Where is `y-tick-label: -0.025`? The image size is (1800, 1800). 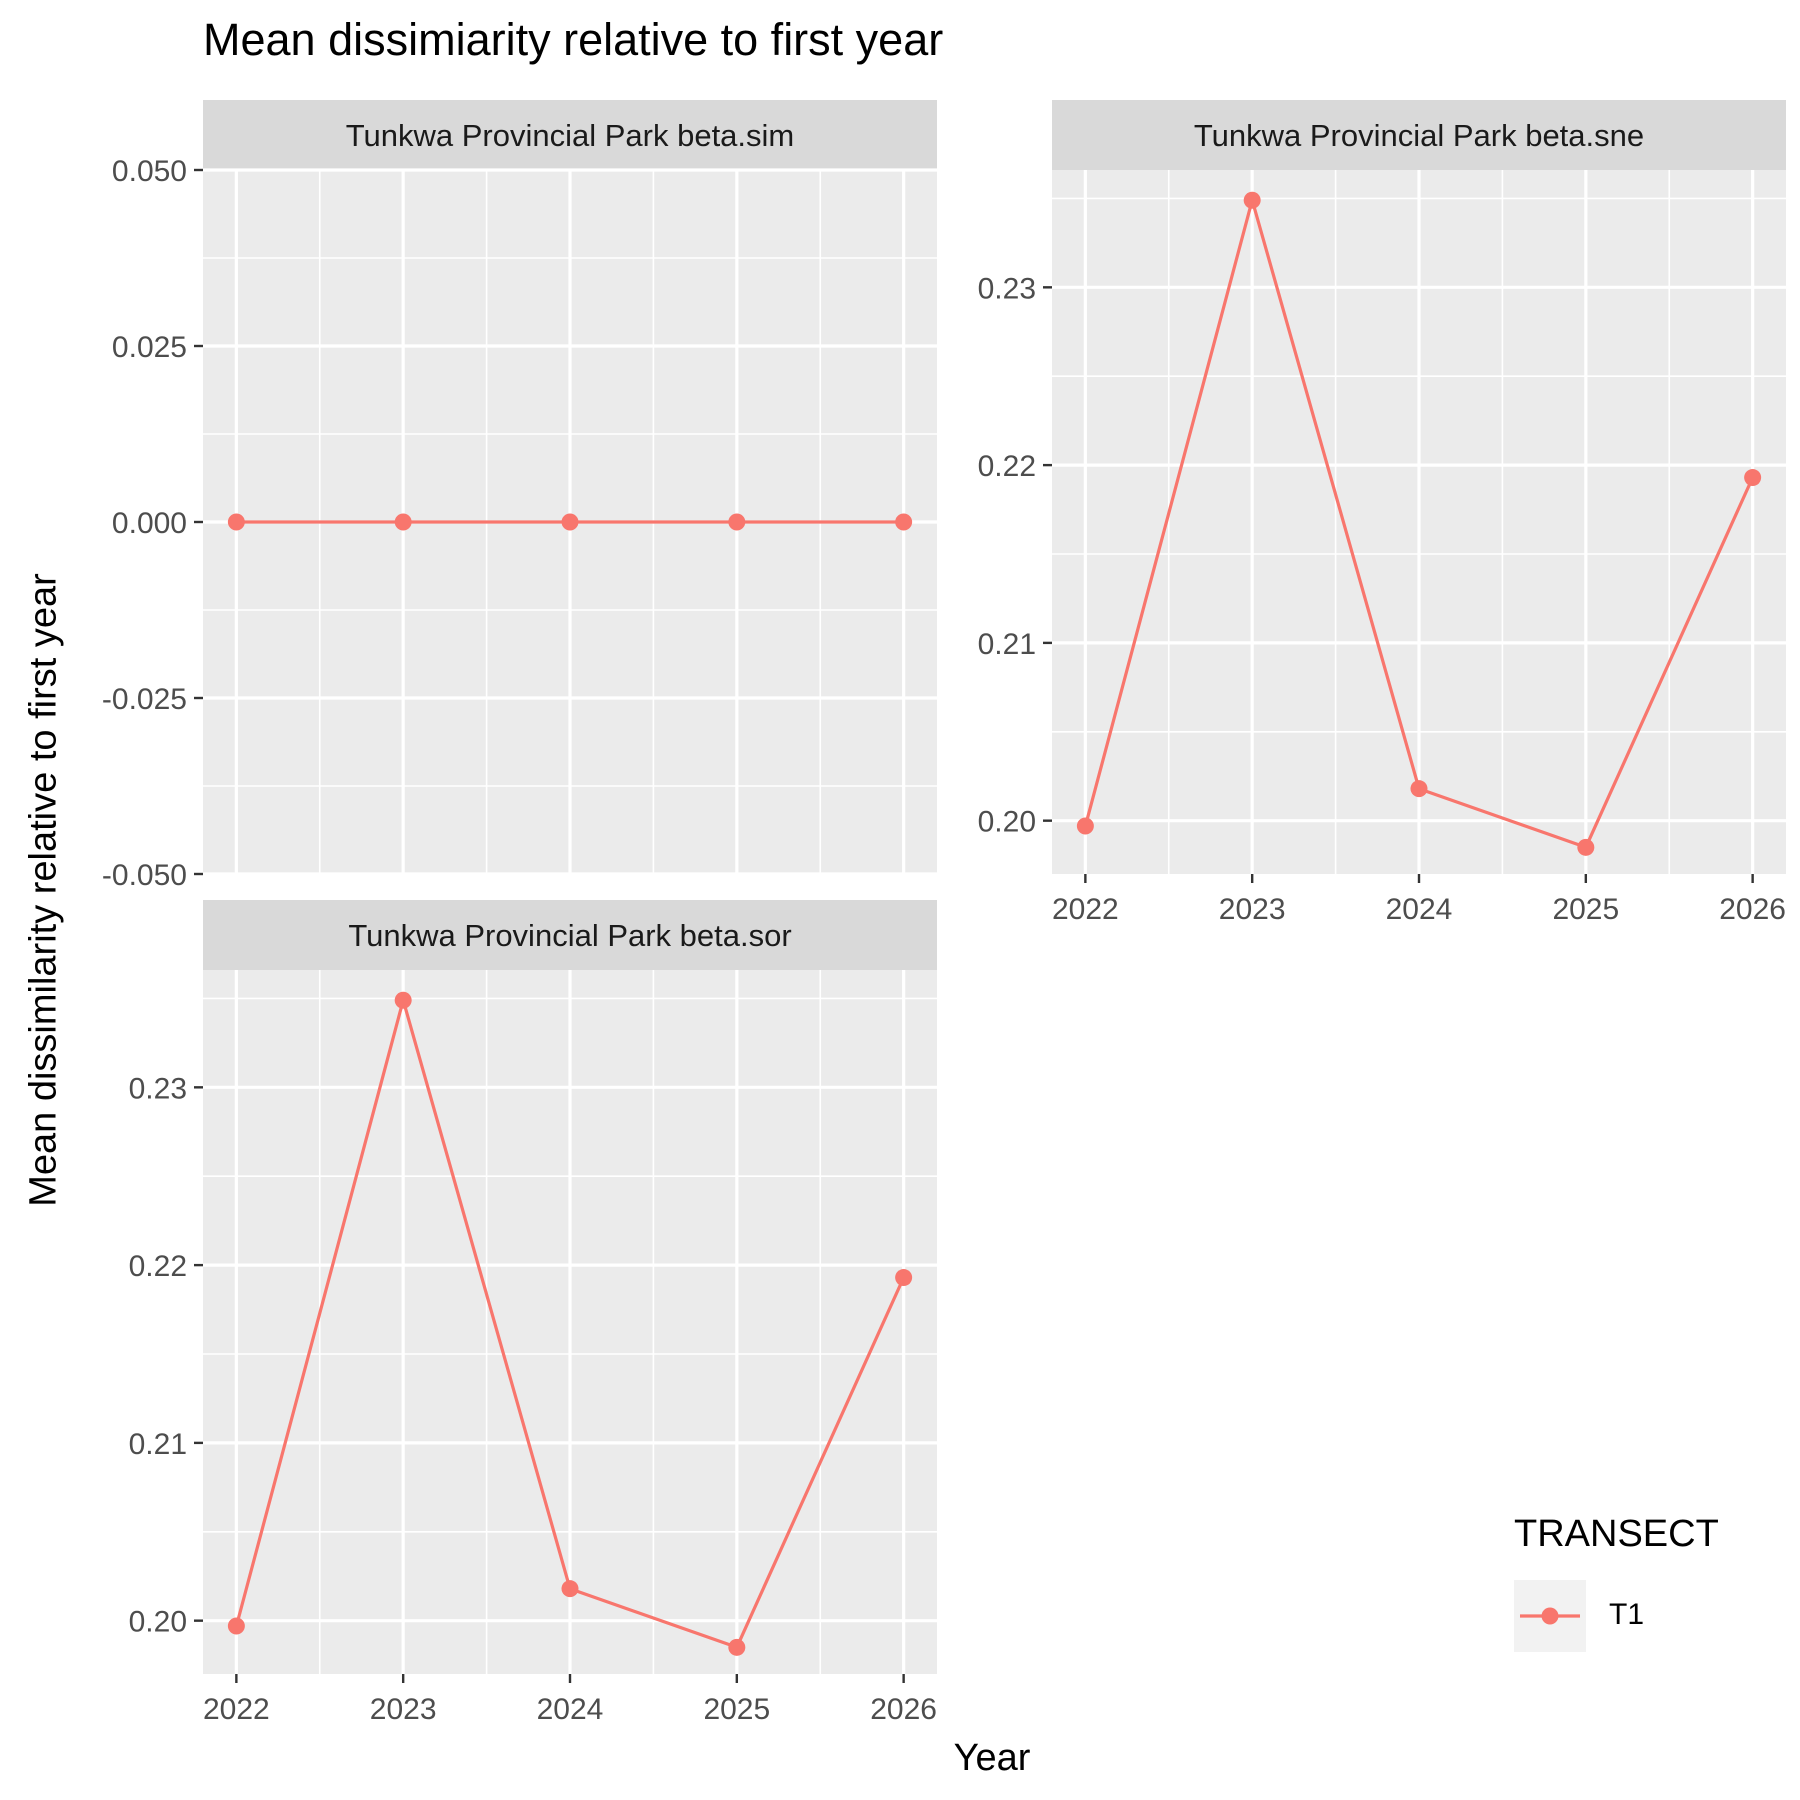 y-tick-label: -0.025 is located at coordinates (144, 699).